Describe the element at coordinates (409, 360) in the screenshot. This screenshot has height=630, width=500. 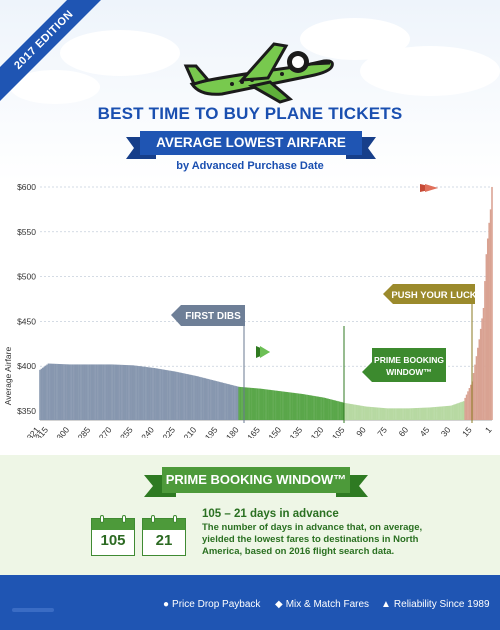
I see `prime-label-line1: PRIME BOOKING` at that location.